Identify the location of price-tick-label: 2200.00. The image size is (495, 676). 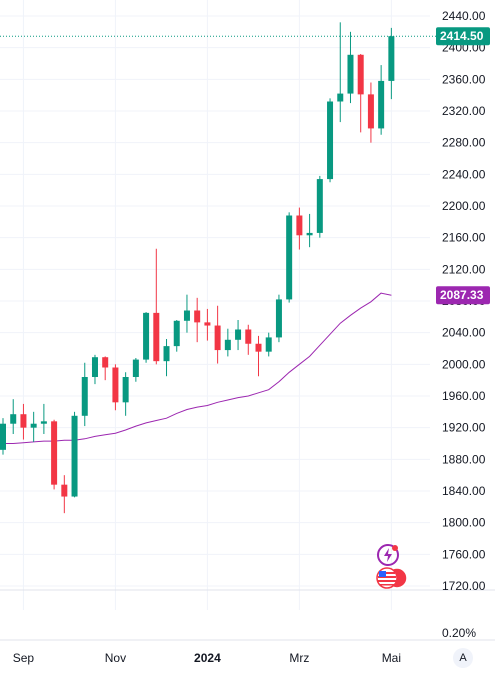
(464, 206).